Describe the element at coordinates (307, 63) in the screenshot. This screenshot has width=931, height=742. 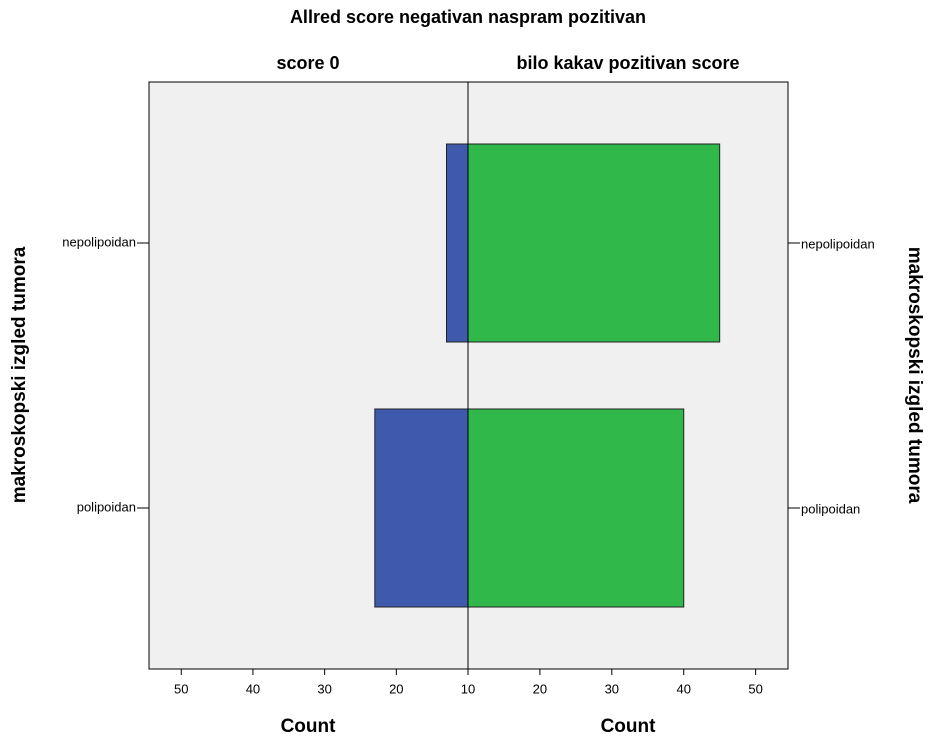
I see `panel-title: score 0` at that location.